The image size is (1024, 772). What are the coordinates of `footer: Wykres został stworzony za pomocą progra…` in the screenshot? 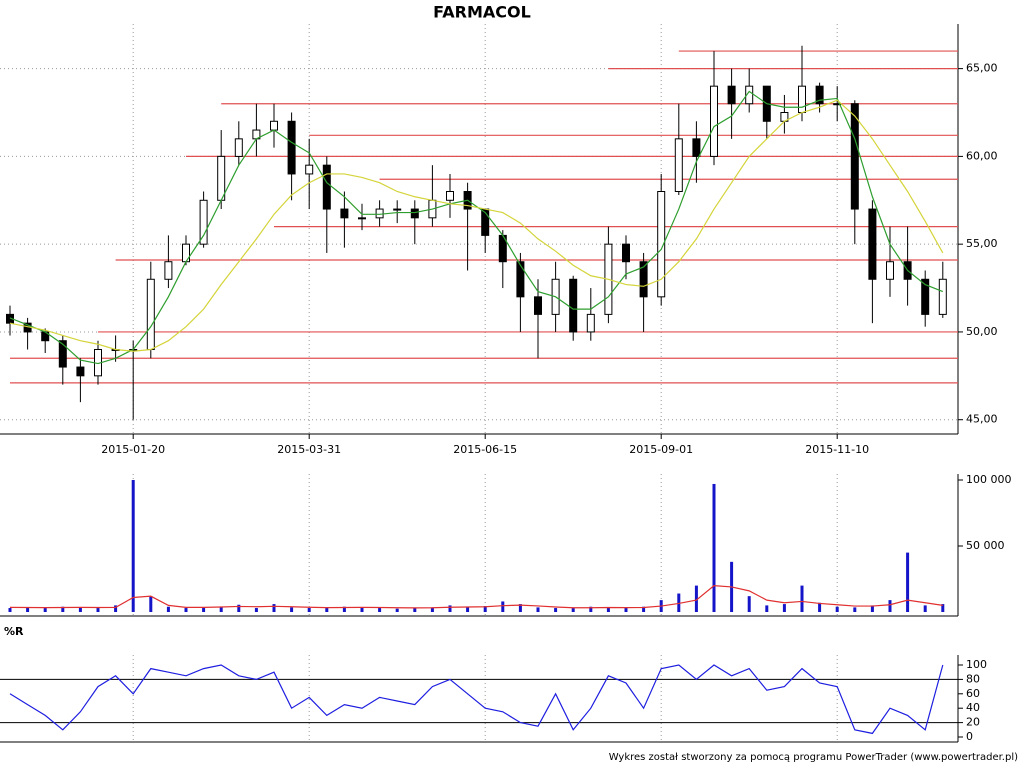 It's located at (813, 757).